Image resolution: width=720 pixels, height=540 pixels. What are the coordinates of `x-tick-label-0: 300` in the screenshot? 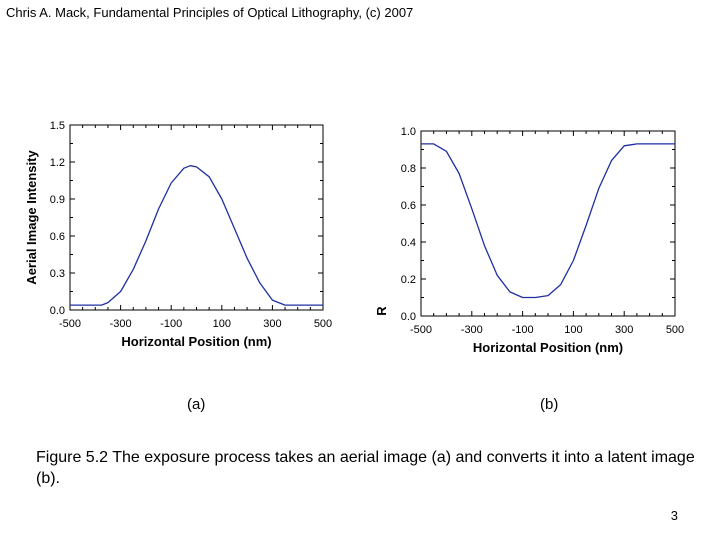 It's located at (272, 324).